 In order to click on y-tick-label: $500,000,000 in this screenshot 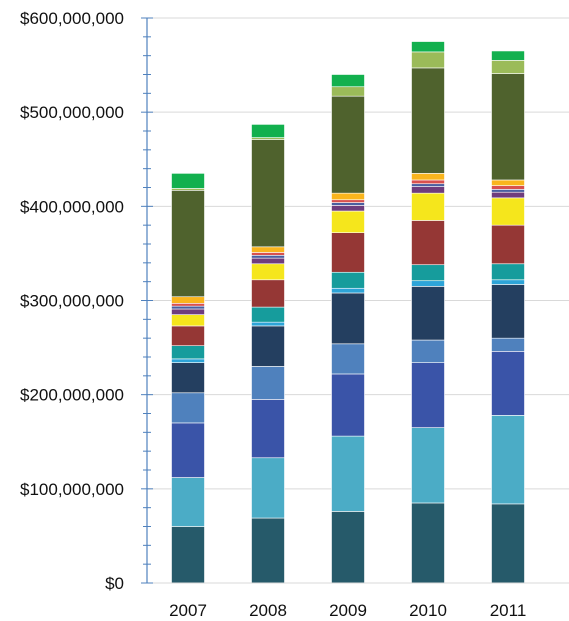, I will do `click(72, 112)`.